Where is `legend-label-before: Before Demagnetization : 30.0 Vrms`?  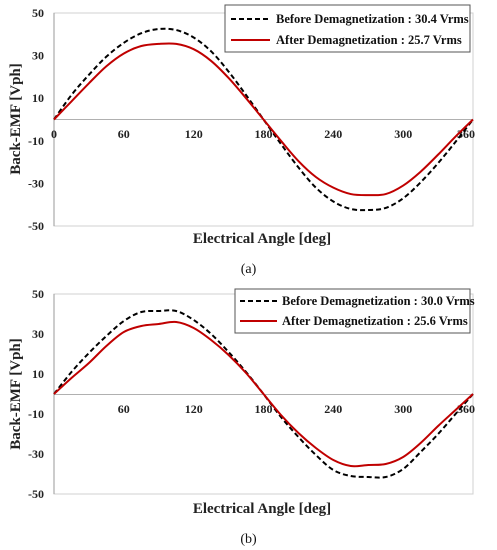 legend-label-before: Before Demagnetization : 30.0 Vrms is located at coordinates (378, 301).